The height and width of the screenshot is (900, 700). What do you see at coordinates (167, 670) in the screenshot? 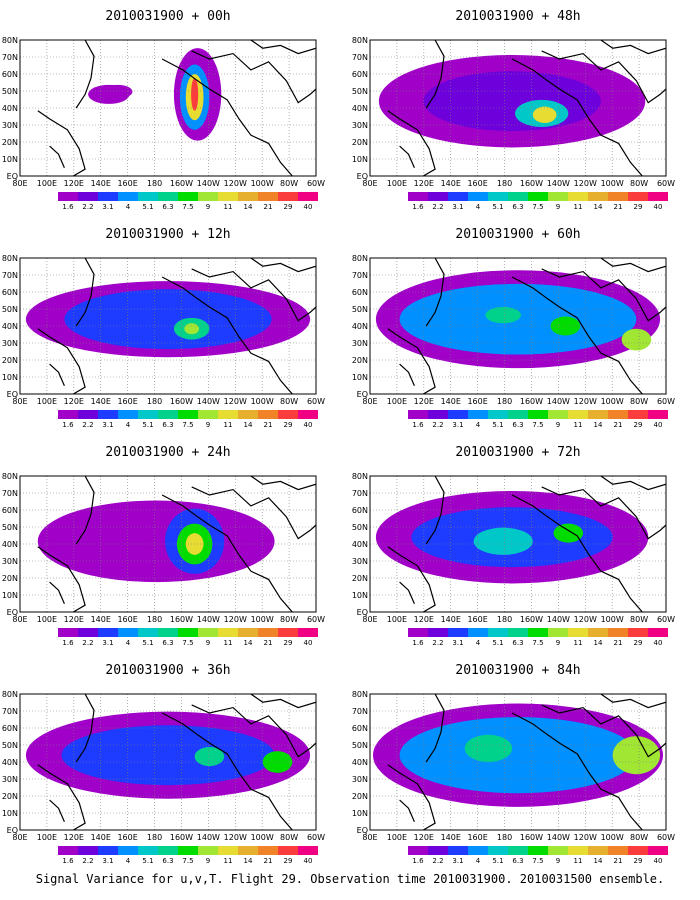
I see `panel-title: 2010031900 + 36h` at bounding box center [167, 670].